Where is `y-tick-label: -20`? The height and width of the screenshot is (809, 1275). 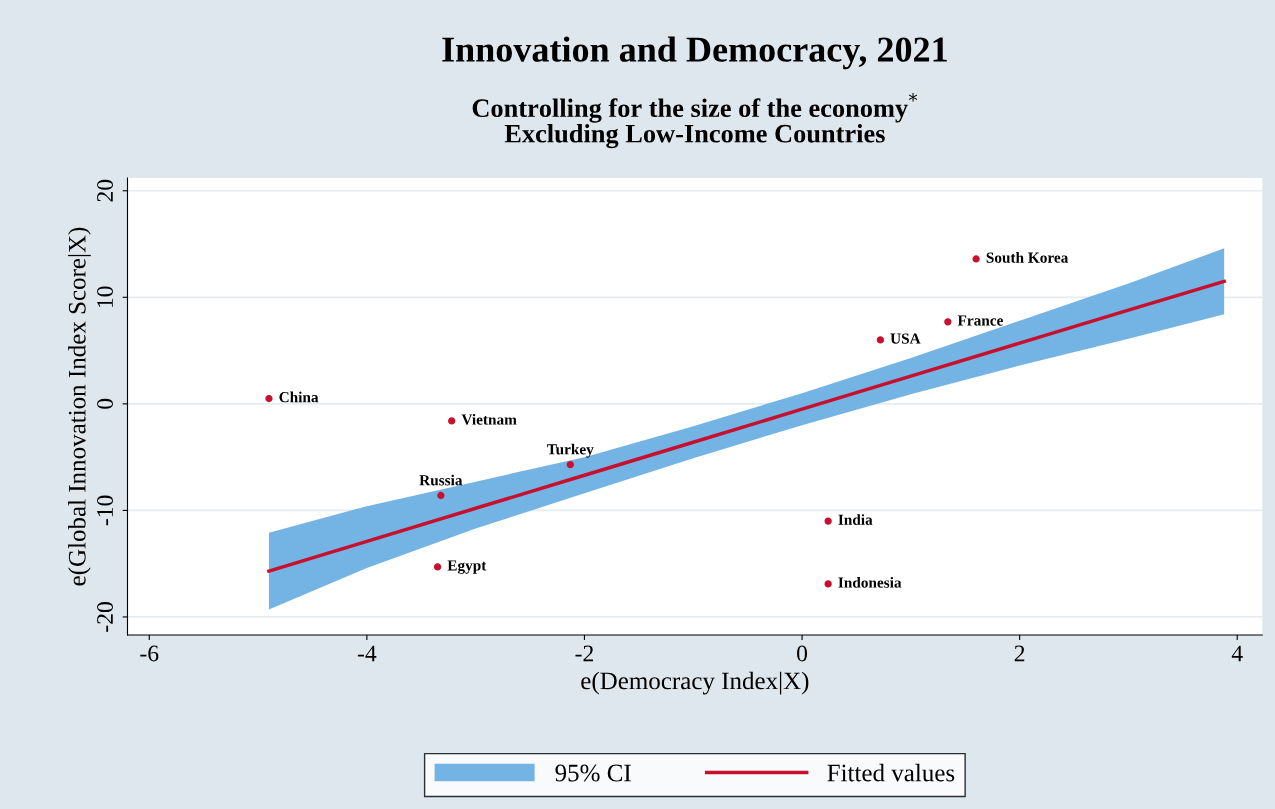 y-tick-label: -20 is located at coordinates (105, 617).